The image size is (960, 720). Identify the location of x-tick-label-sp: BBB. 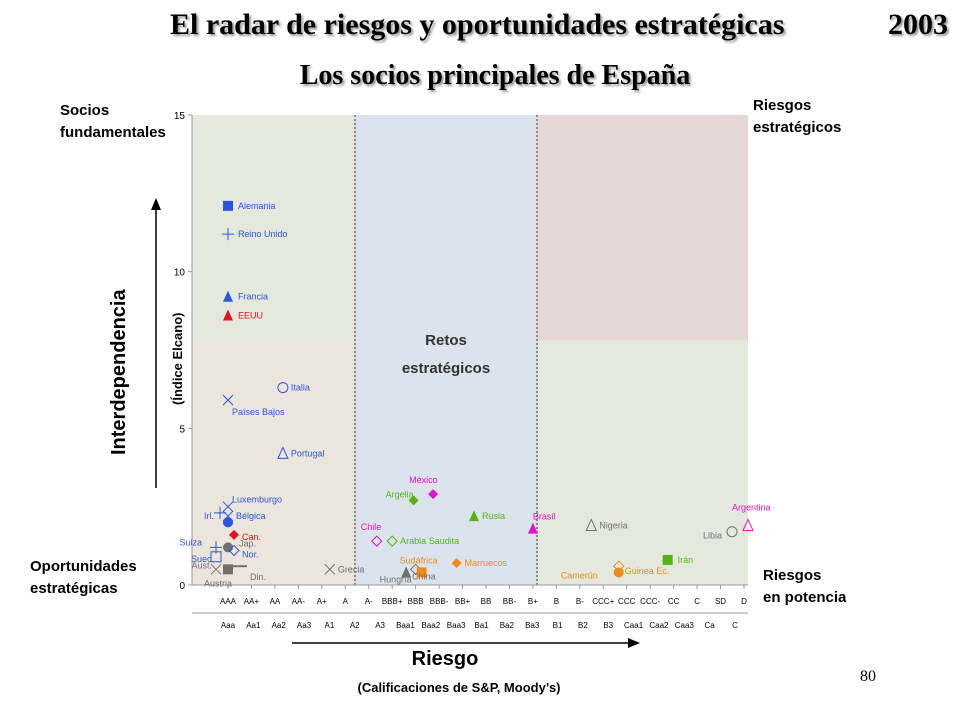
(416, 601).